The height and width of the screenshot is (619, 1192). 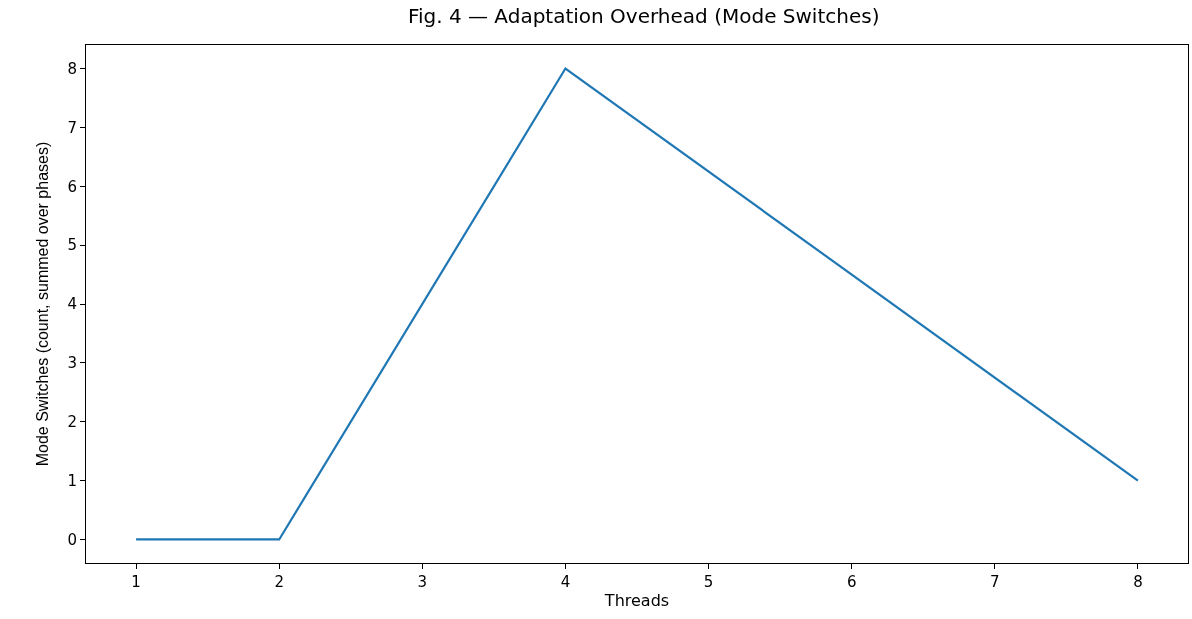 What do you see at coordinates (136, 582) in the screenshot?
I see `x-tick-label: 1` at bounding box center [136, 582].